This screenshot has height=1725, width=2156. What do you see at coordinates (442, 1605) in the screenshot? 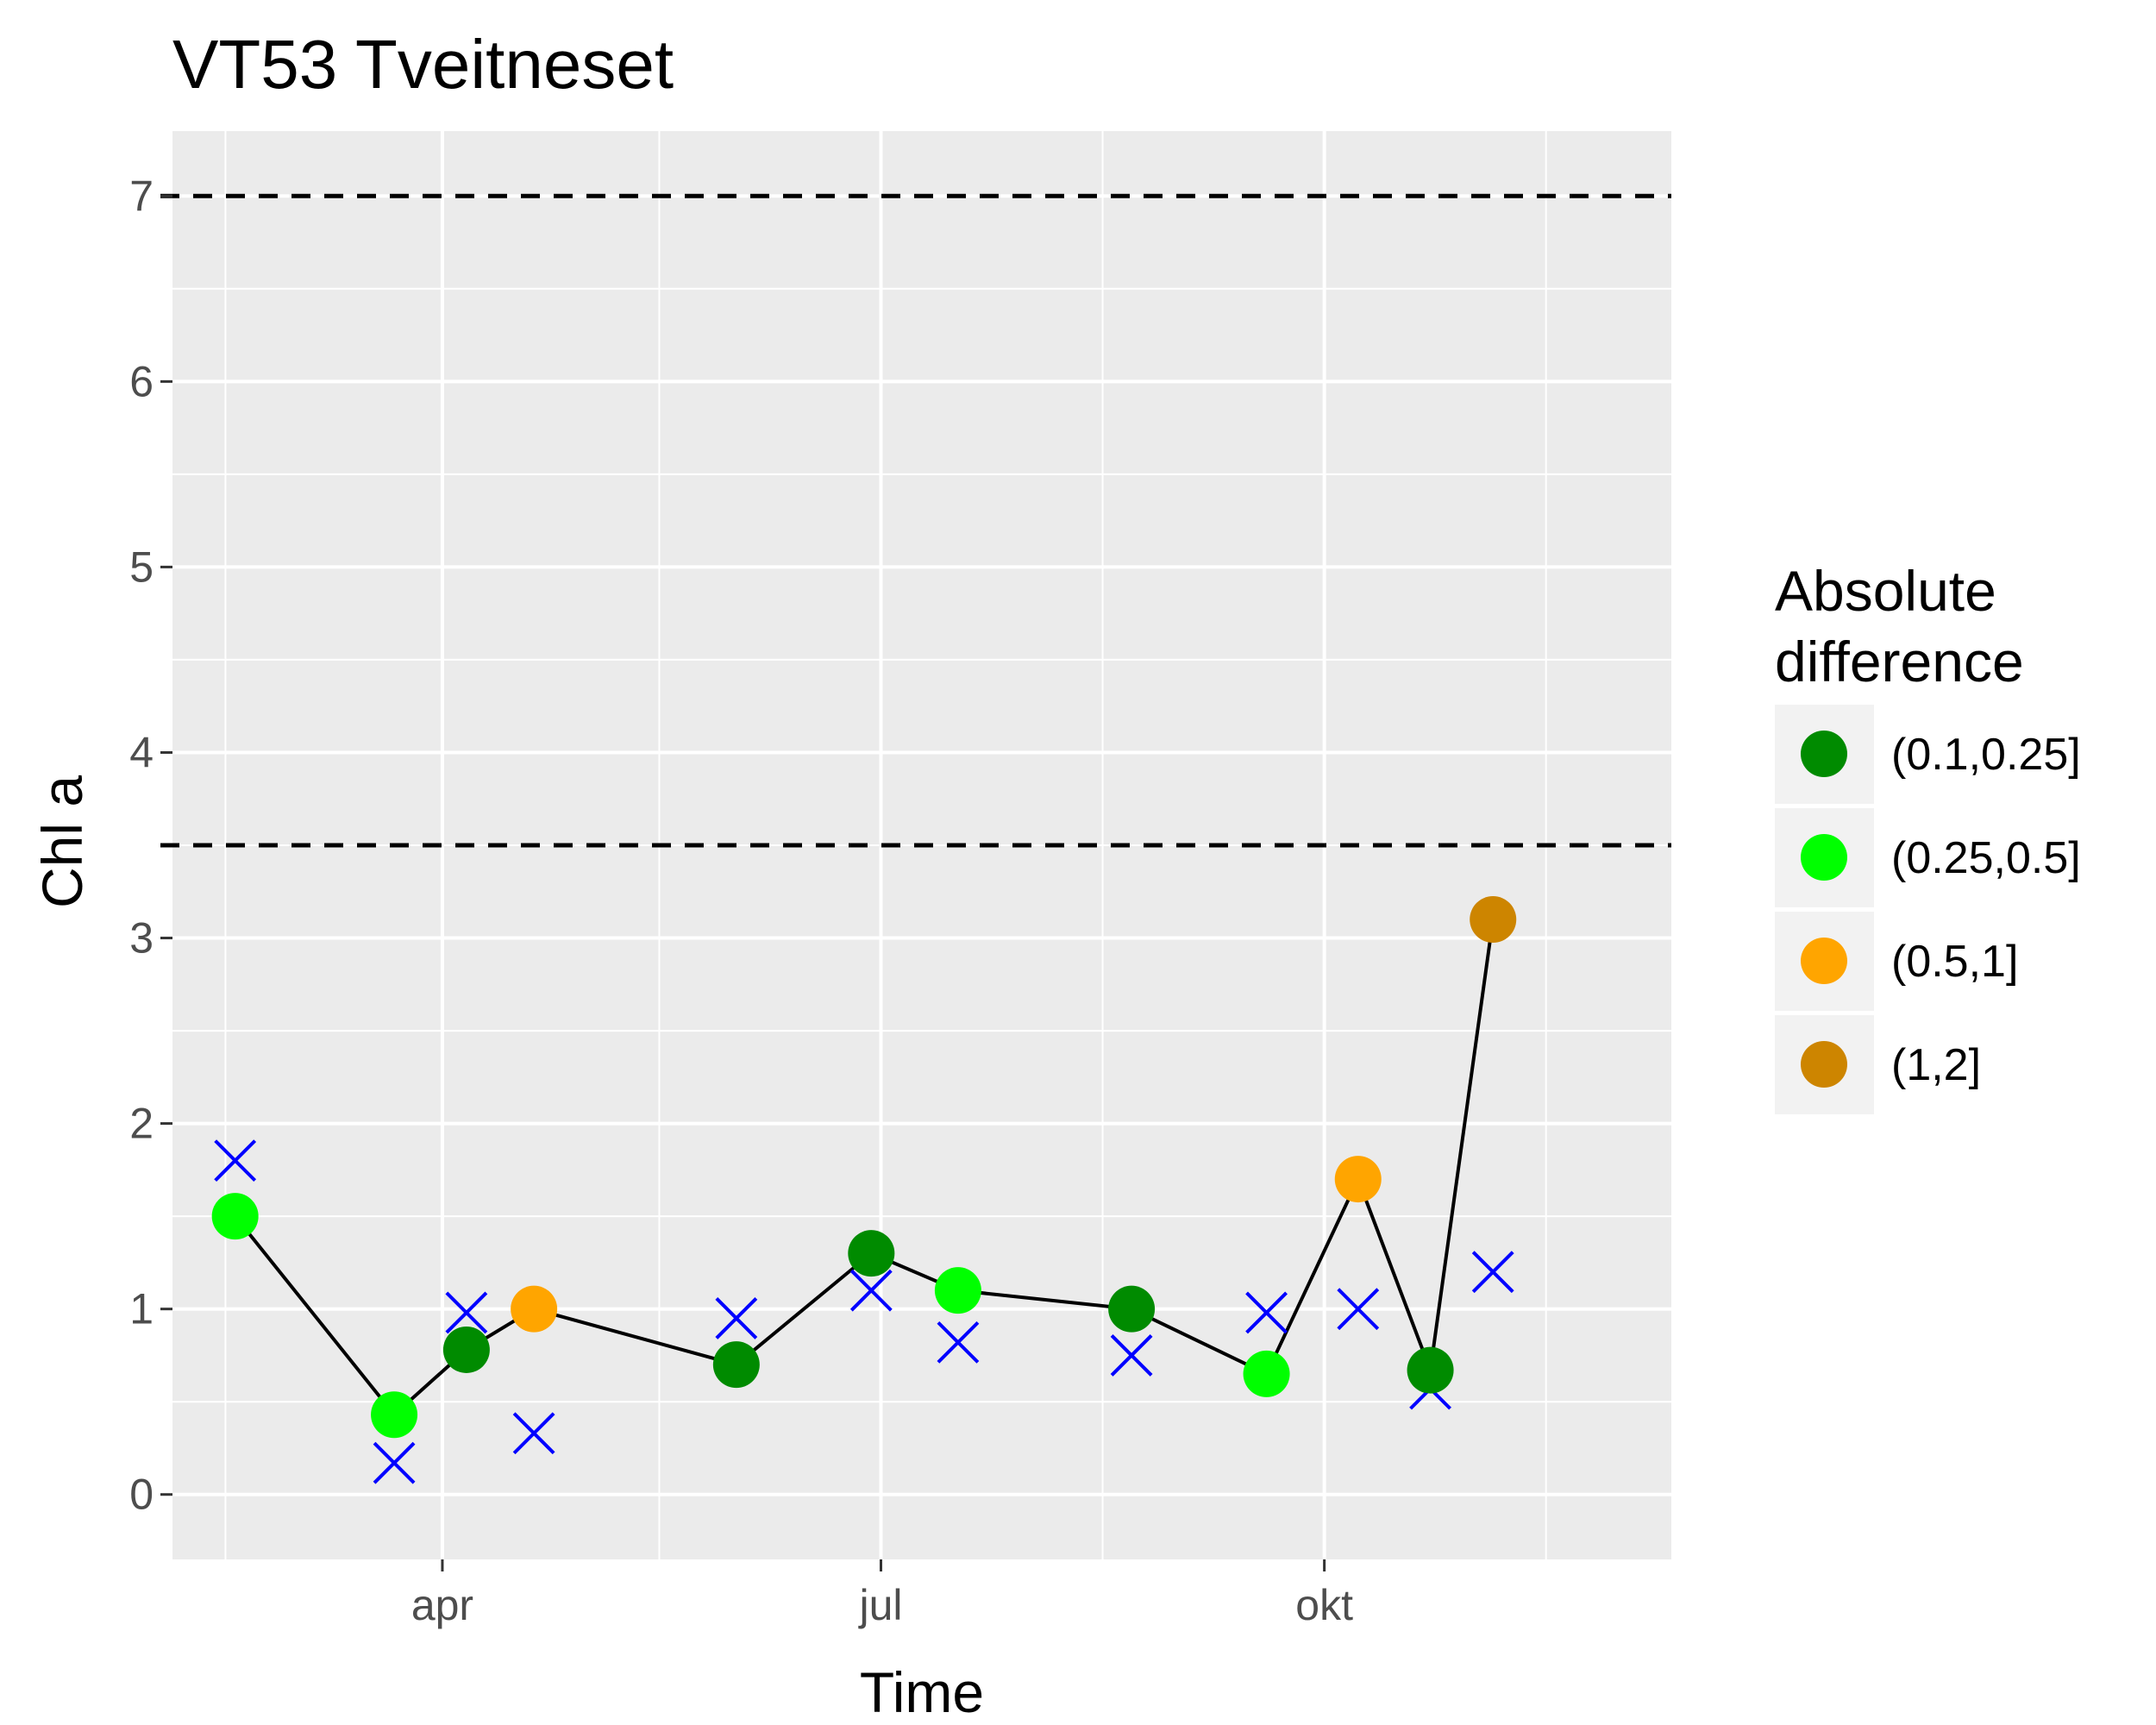
I see `x-tick-label: apr` at bounding box center [442, 1605].